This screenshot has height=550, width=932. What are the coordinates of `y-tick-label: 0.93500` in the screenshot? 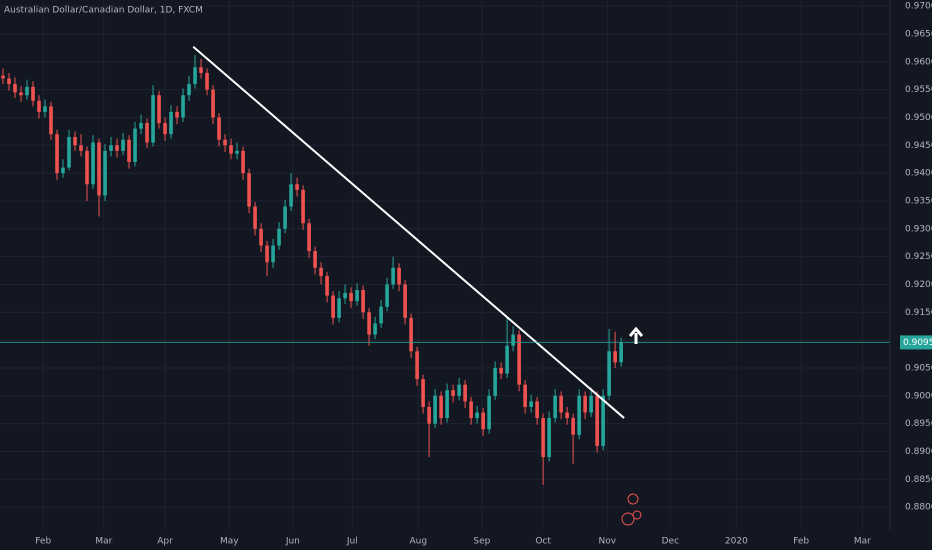 It's located at (918, 201).